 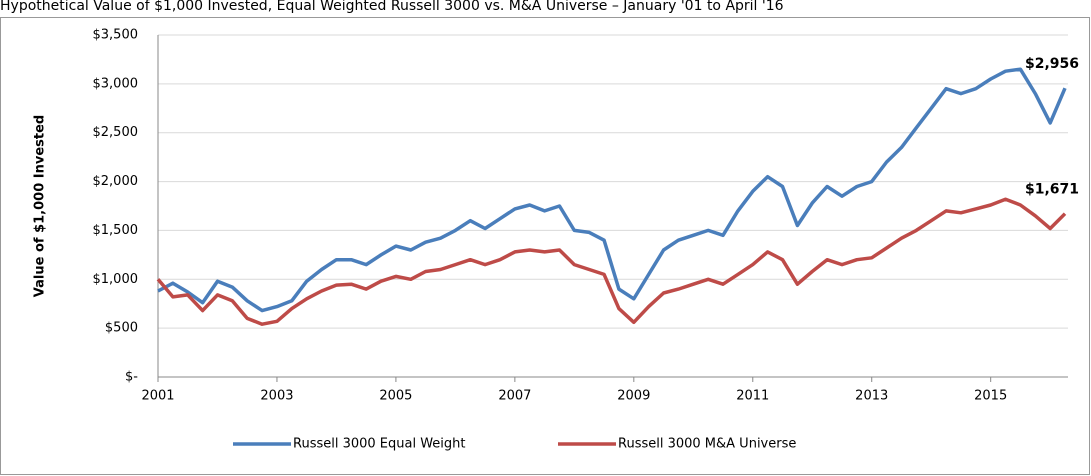 What do you see at coordinates (633, 396) in the screenshot?
I see `x-tick-label: 2009` at bounding box center [633, 396].